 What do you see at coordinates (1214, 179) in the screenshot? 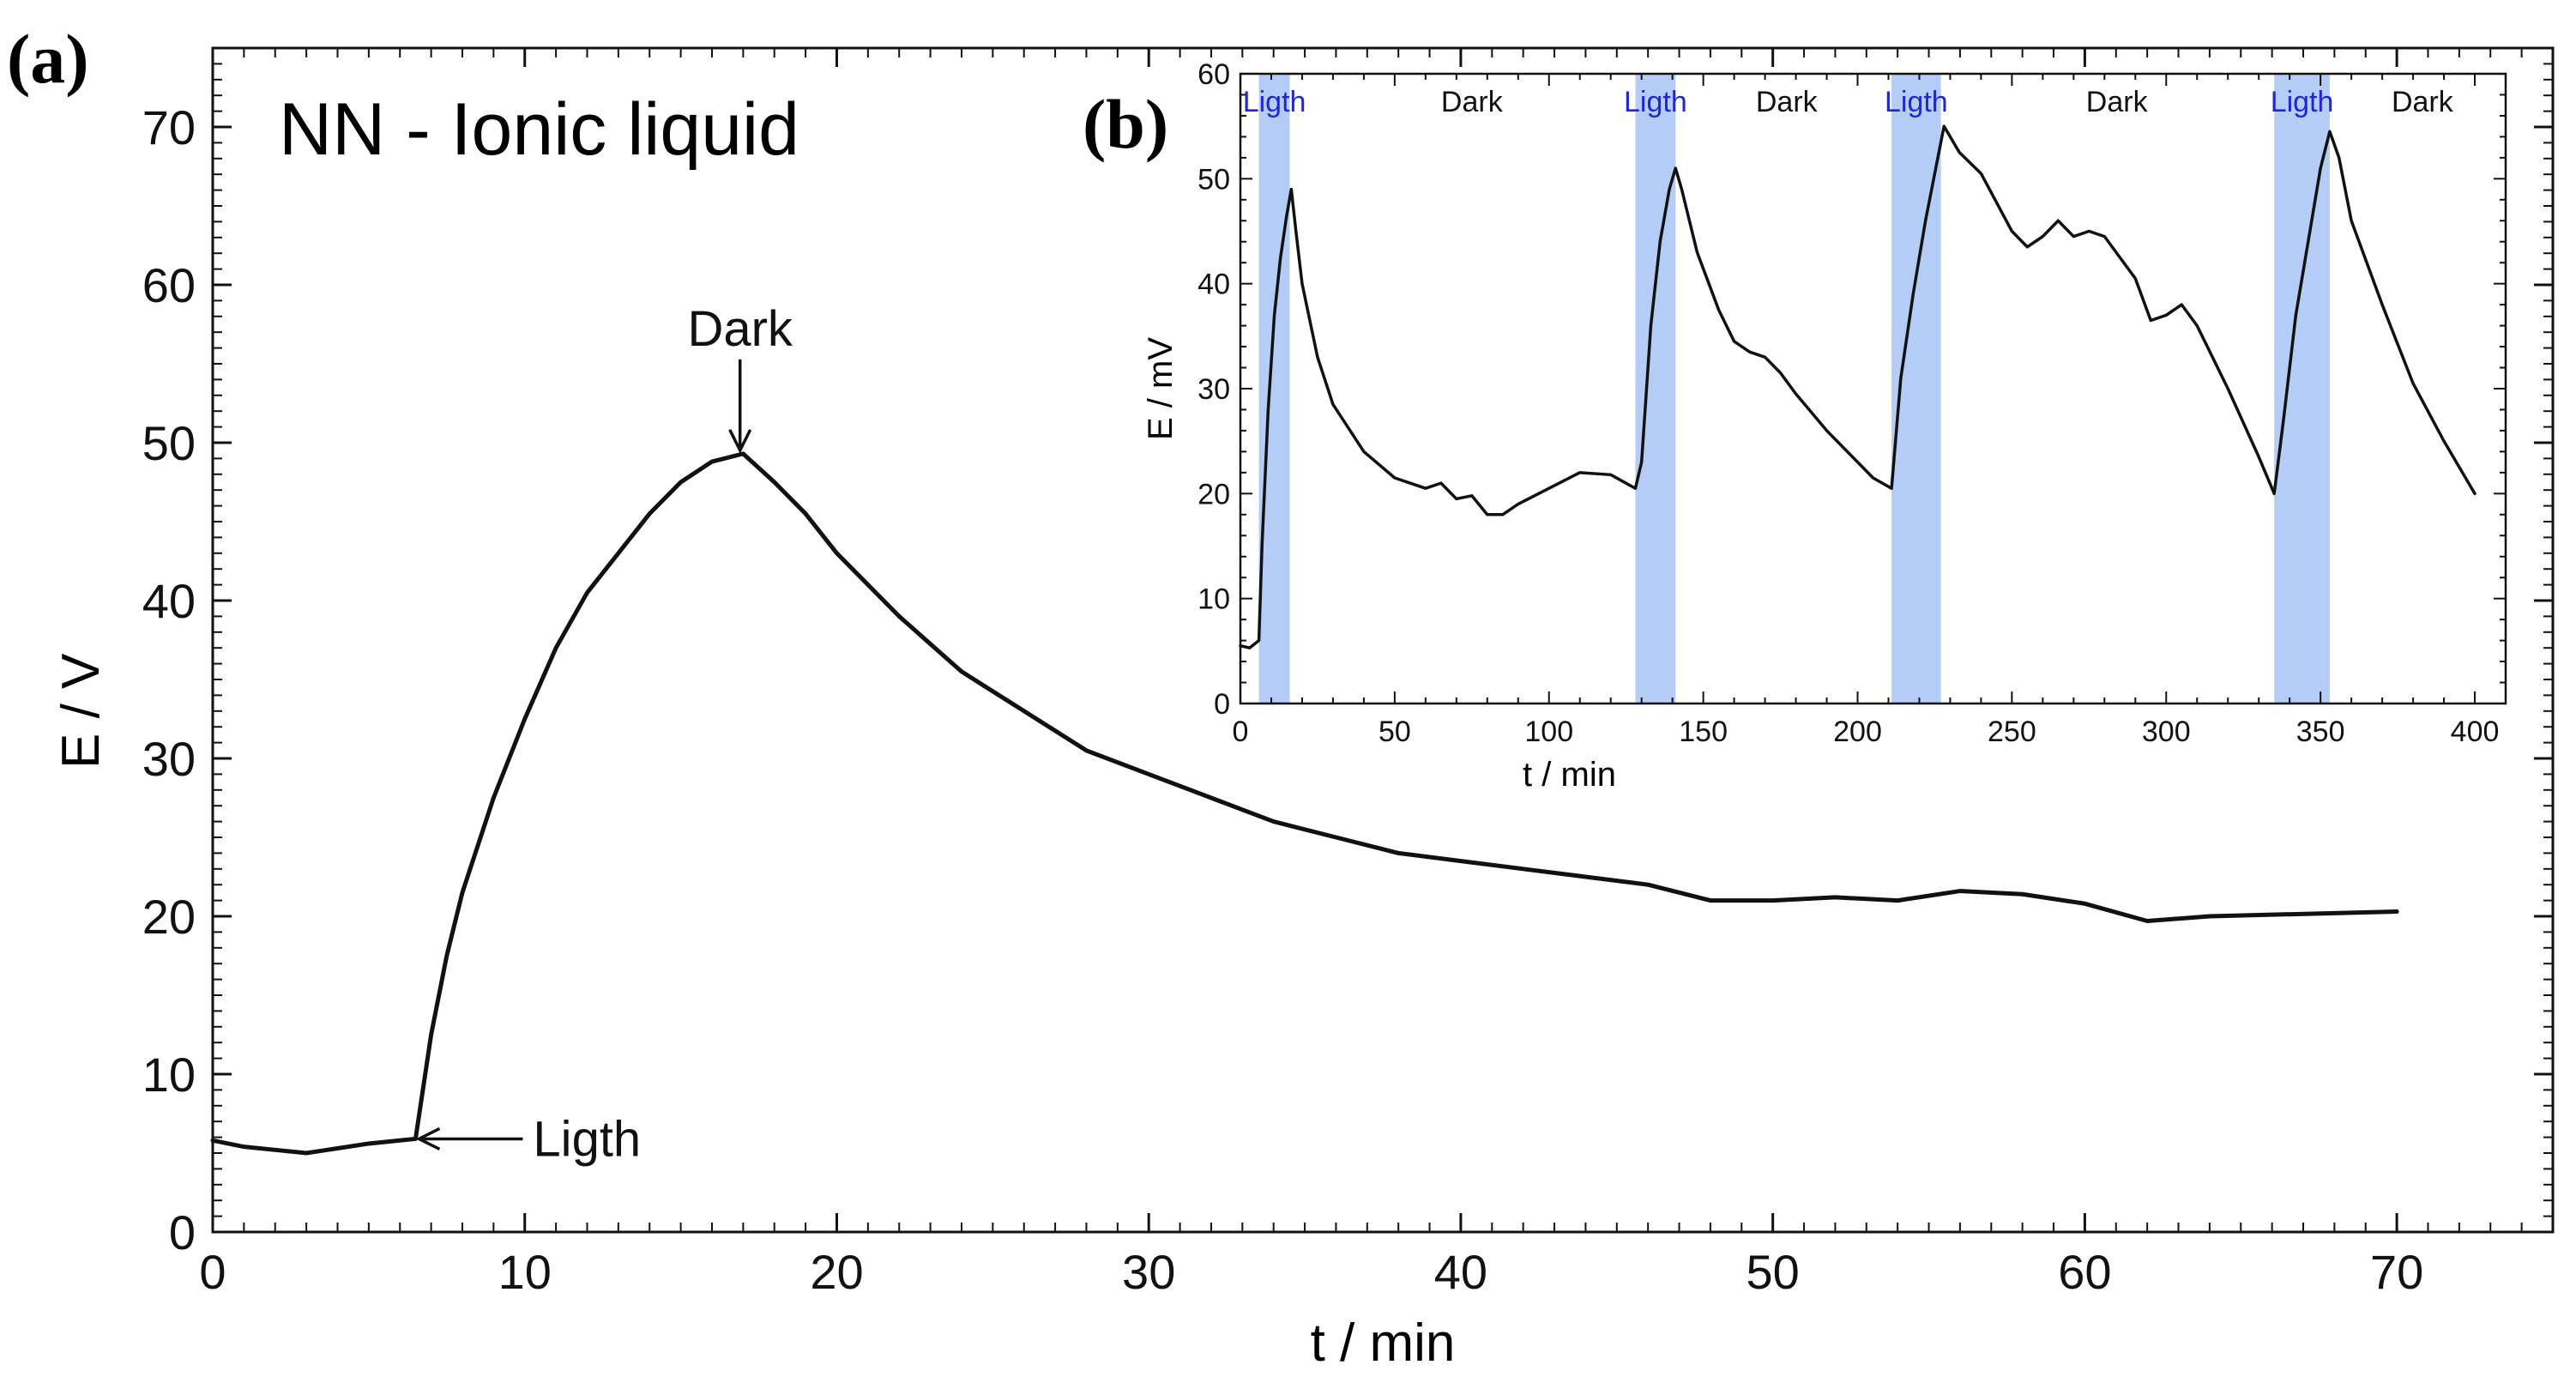
I see `panel-b-y-tick-label: 50` at bounding box center [1214, 179].